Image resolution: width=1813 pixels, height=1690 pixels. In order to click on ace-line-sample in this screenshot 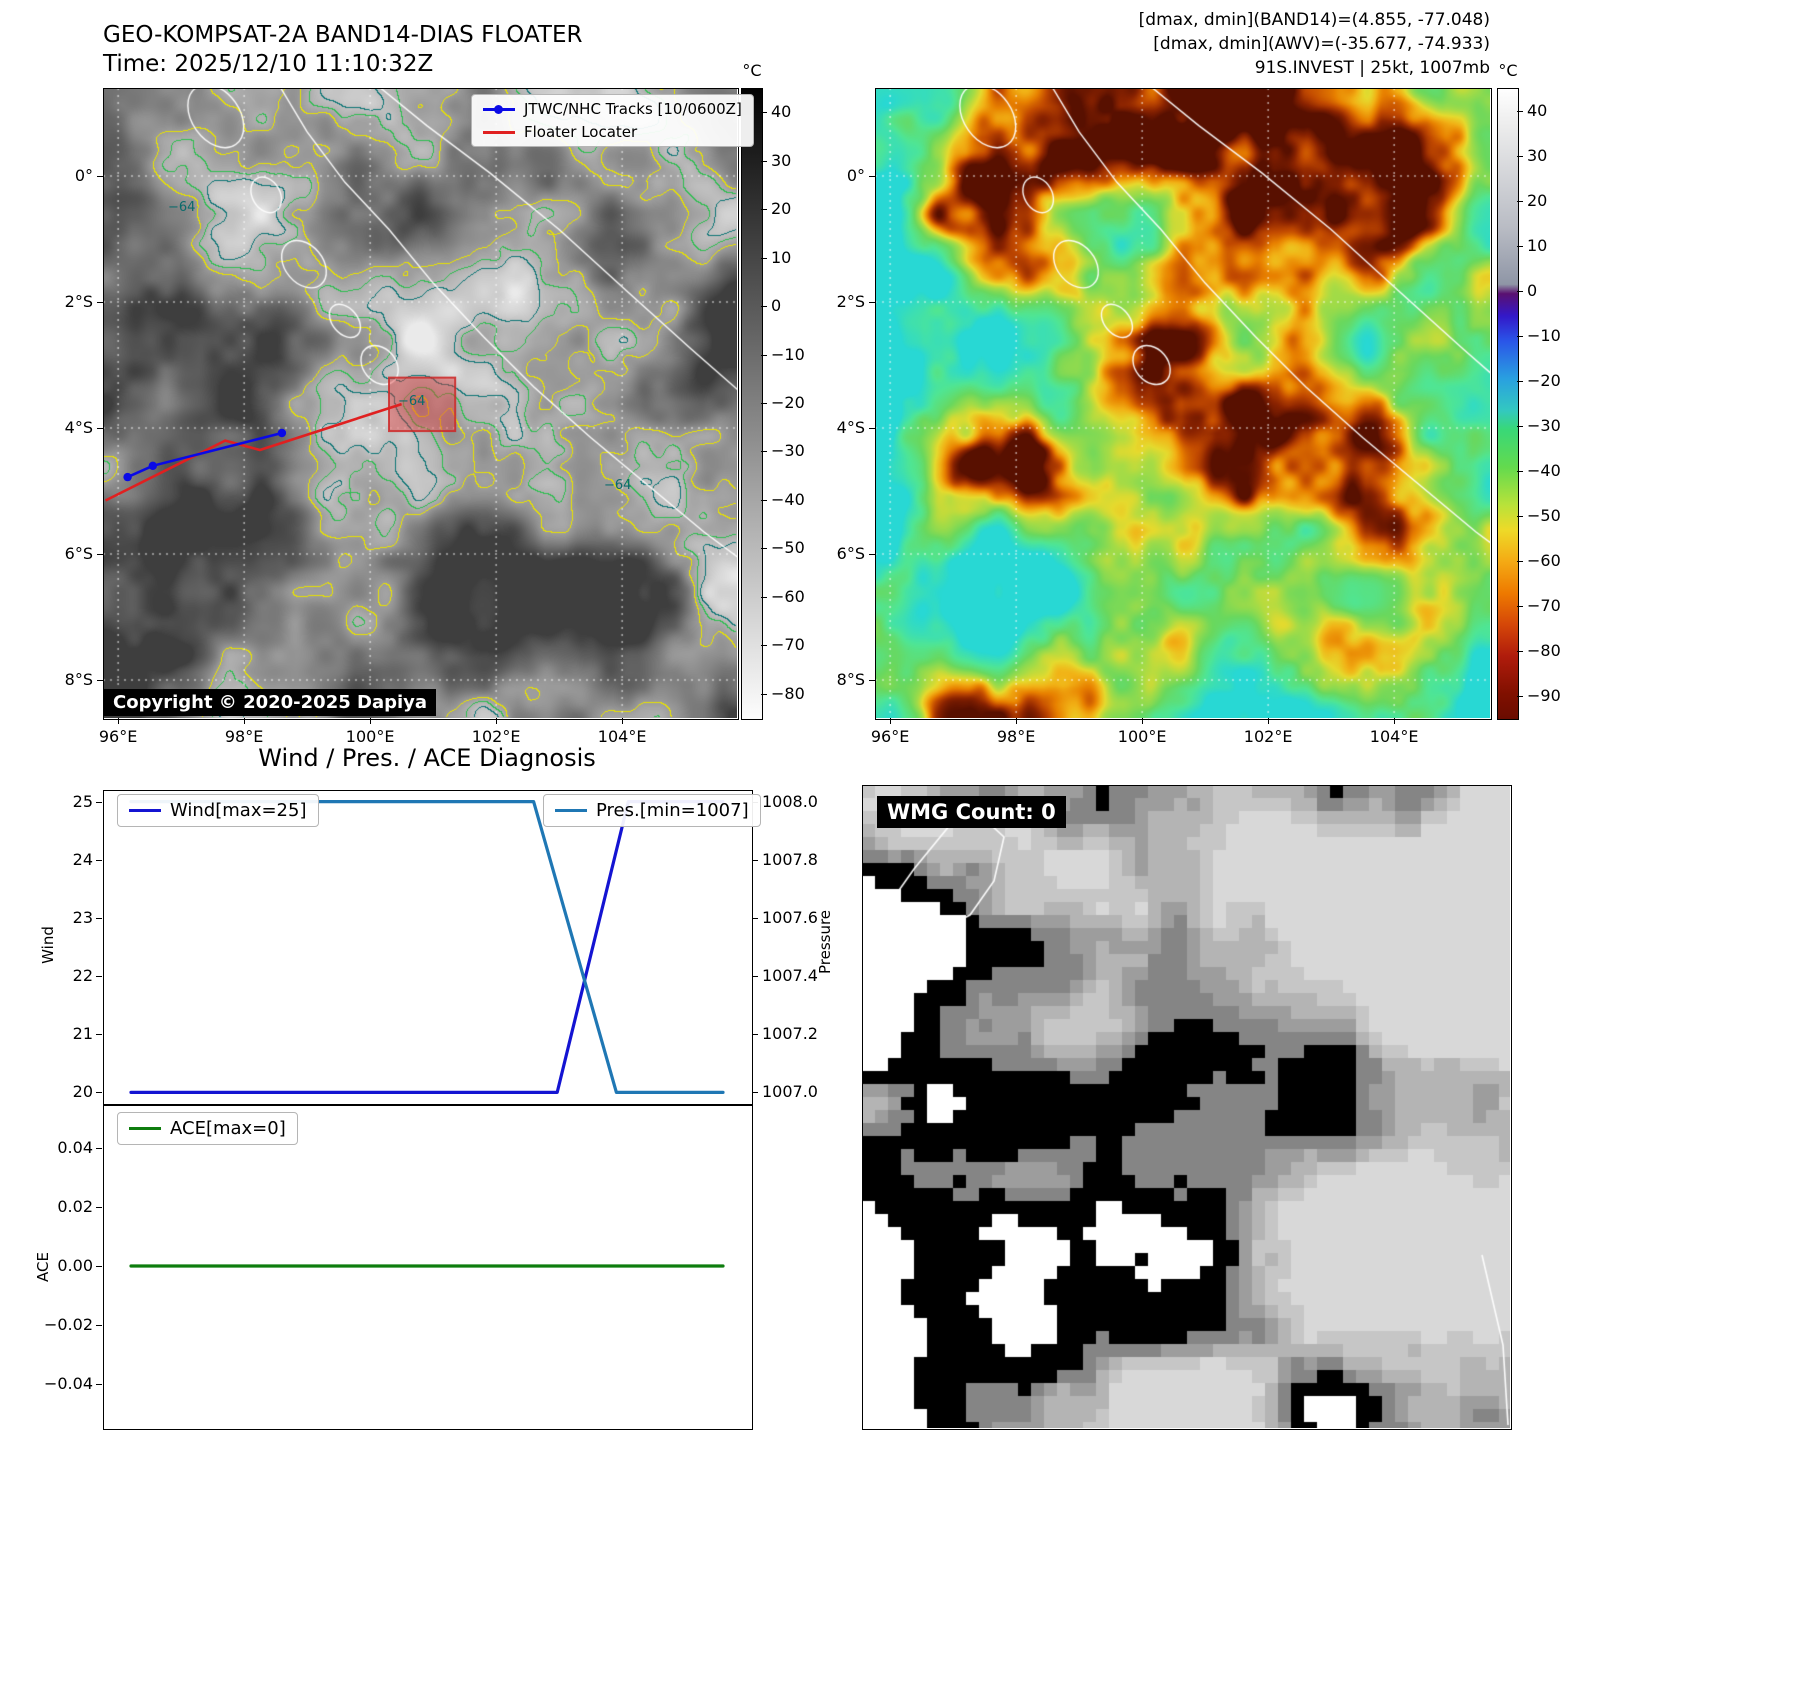, I will do `click(145, 1128)`.